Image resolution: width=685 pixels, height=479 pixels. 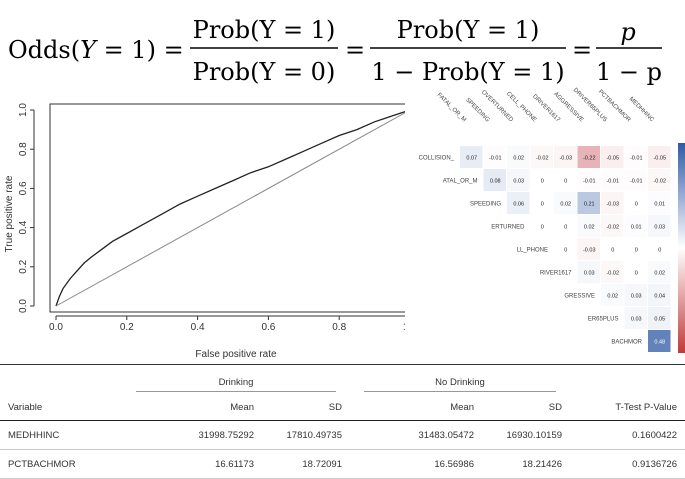 What do you see at coordinates (198, 327) in the screenshot?
I see `roc-x-tick-label: 0.4` at bounding box center [198, 327].